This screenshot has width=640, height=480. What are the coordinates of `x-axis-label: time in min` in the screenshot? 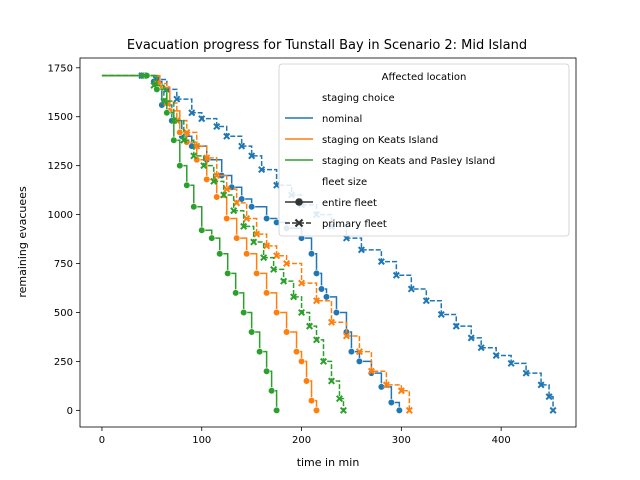 It's located at (328, 462).